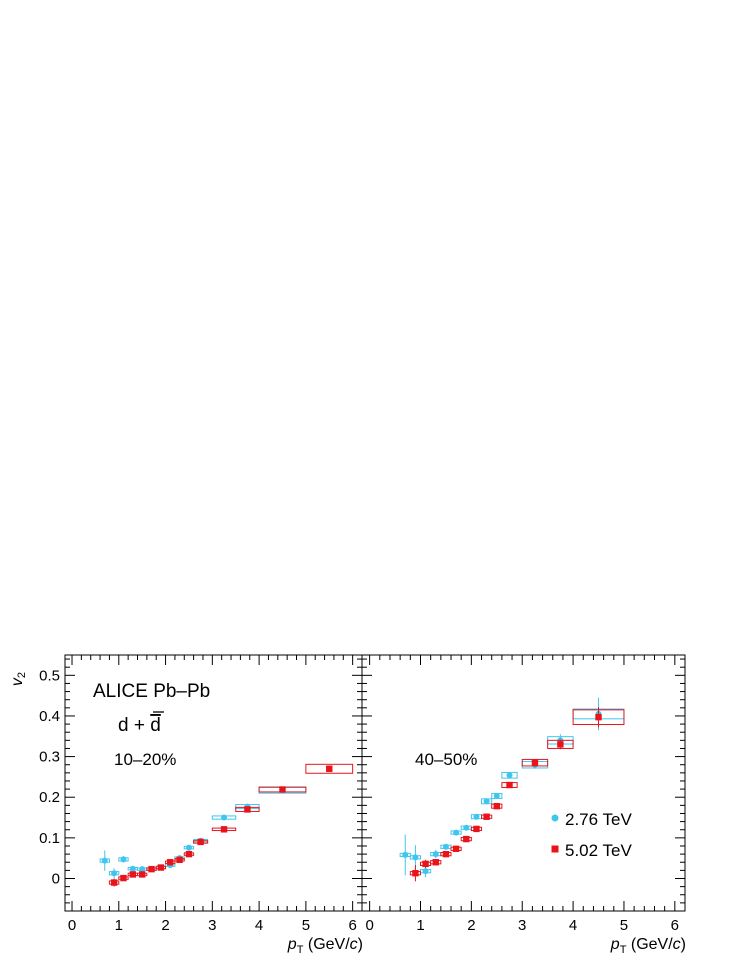 This screenshot has height=967, width=747. Describe the element at coordinates (49, 757) in the screenshot. I see `y-tick-label: 0.3` at that location.